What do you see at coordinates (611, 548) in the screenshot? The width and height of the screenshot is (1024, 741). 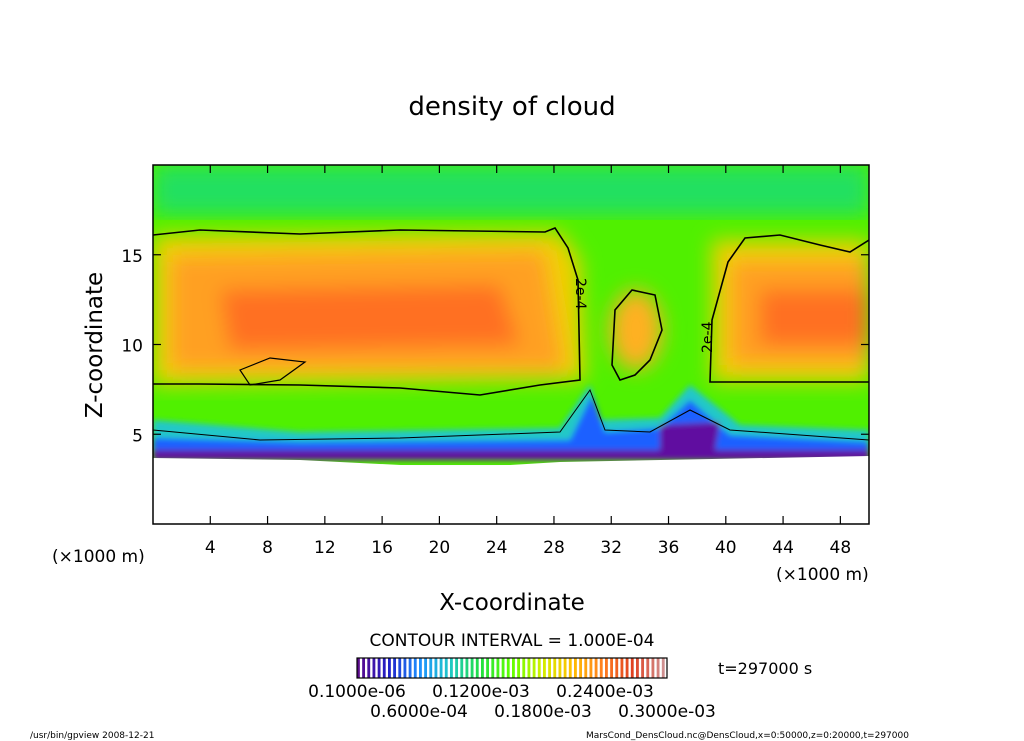 I see `x-tick-label: 32` at bounding box center [611, 548].